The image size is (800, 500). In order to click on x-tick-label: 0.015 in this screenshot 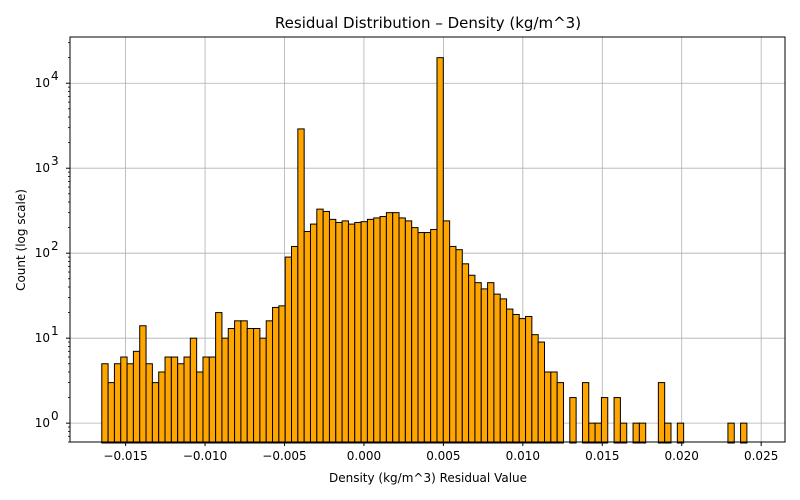, I will do `click(602, 456)`.